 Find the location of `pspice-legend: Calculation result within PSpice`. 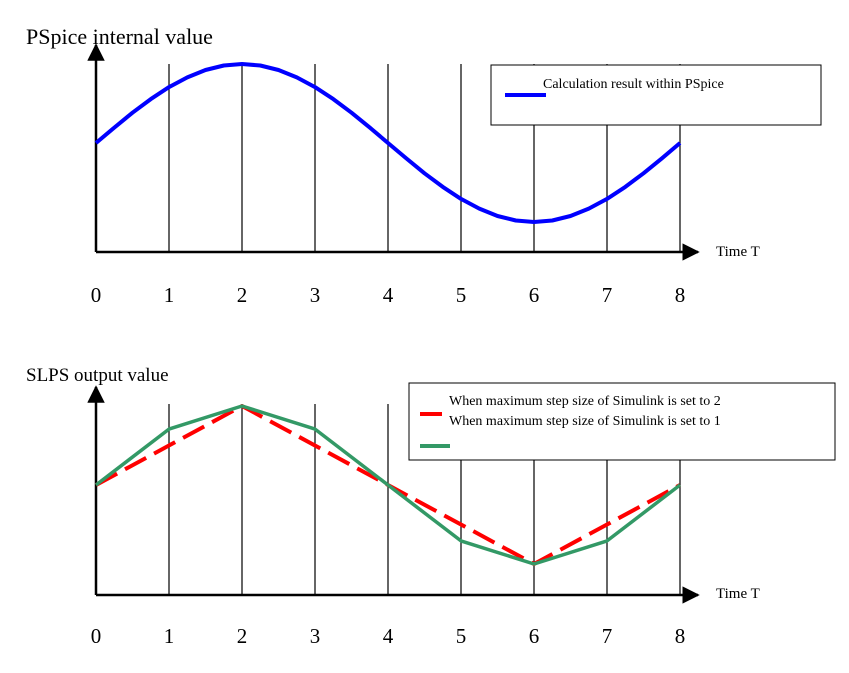

pspice-legend: Calculation result within PSpice is located at coordinates (656, 95).